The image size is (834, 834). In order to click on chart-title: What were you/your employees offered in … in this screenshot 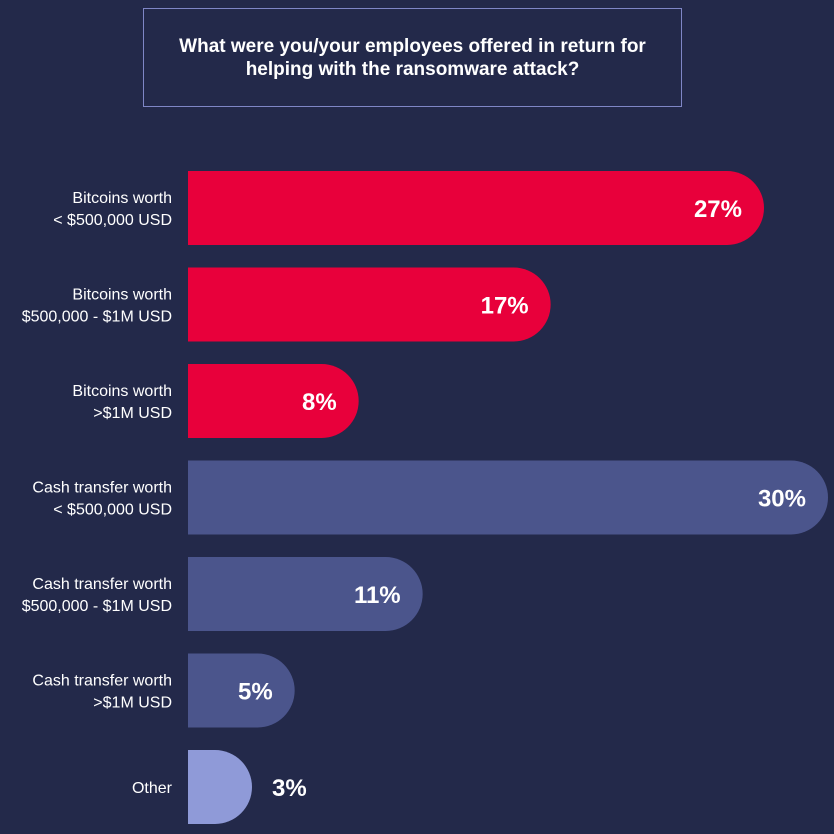, I will do `click(412, 57)`.